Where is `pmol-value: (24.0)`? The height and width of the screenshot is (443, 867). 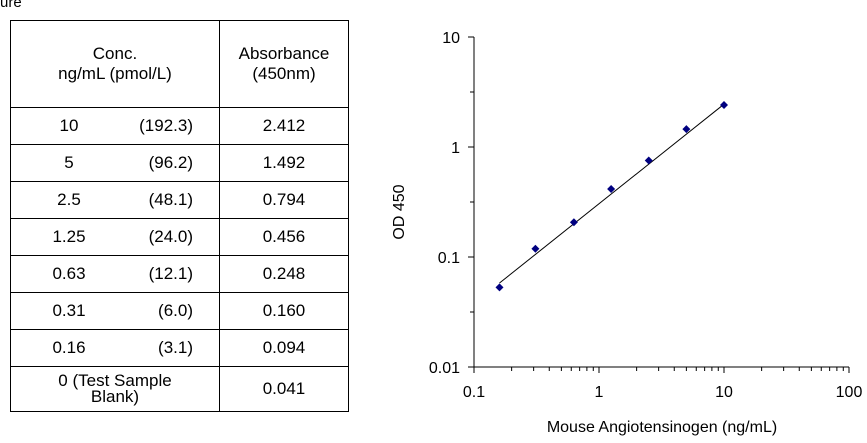
pmol-value: (24.0) is located at coordinates (170, 236).